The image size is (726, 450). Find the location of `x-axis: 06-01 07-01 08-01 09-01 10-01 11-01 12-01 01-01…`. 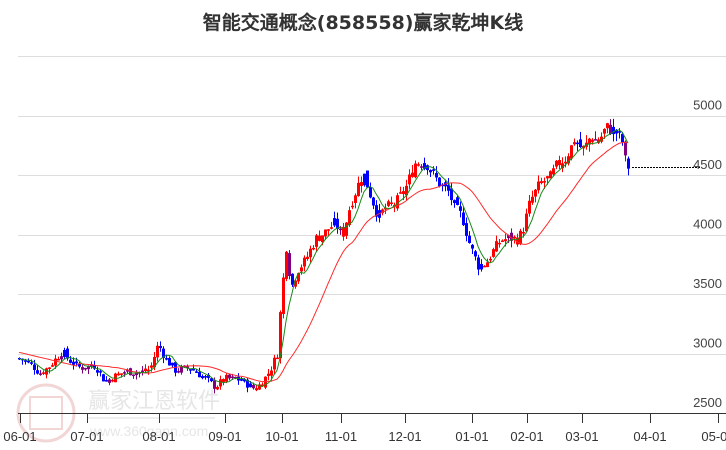

x-axis: 06-01 07-01 08-01 09-01 10-01 11-01 12-01 01-01… is located at coordinates (364, 428).